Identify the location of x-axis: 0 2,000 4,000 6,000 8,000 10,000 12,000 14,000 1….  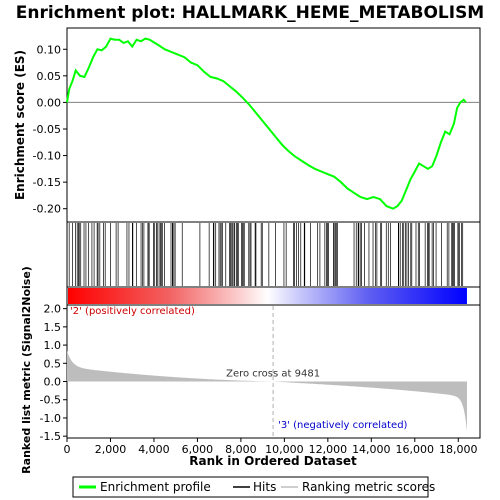
(271, 447).